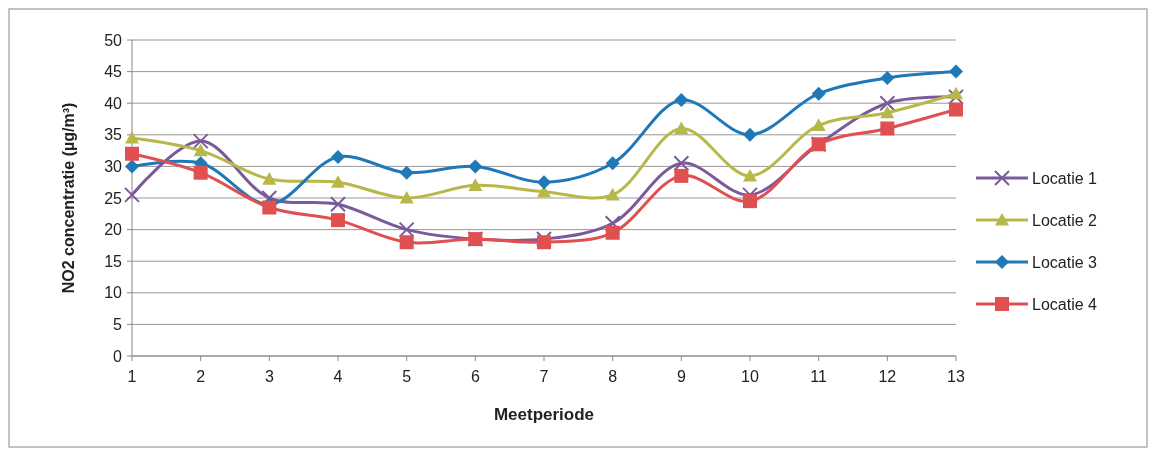 This screenshot has width=1156, height=457. What do you see at coordinates (113, 40) in the screenshot?
I see `y-tick-label: 50` at bounding box center [113, 40].